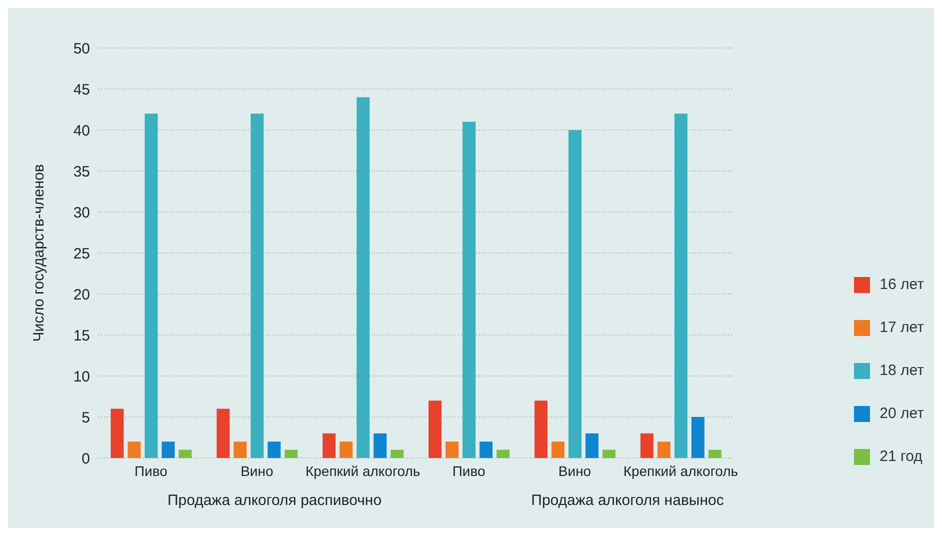 The height and width of the screenshot is (536, 942). I want to click on y-tick-label: 40, so click(81, 131).